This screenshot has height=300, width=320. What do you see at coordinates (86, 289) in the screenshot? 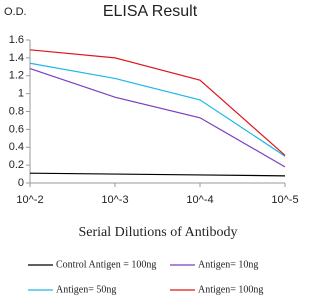
I see `legend-label: Antigen= 50ng` at bounding box center [86, 289].